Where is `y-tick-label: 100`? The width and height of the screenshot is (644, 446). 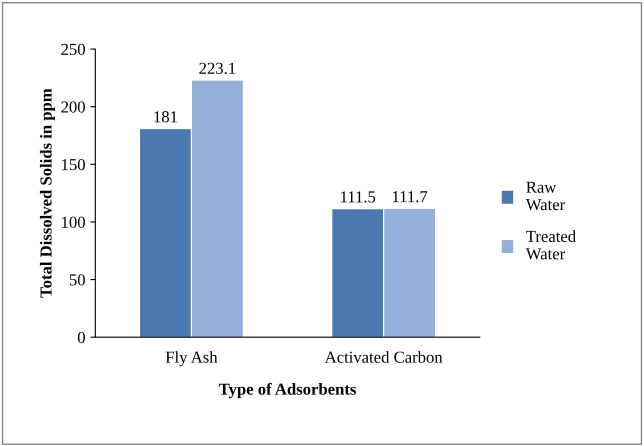 y-tick-label: 100 is located at coordinates (73, 222).